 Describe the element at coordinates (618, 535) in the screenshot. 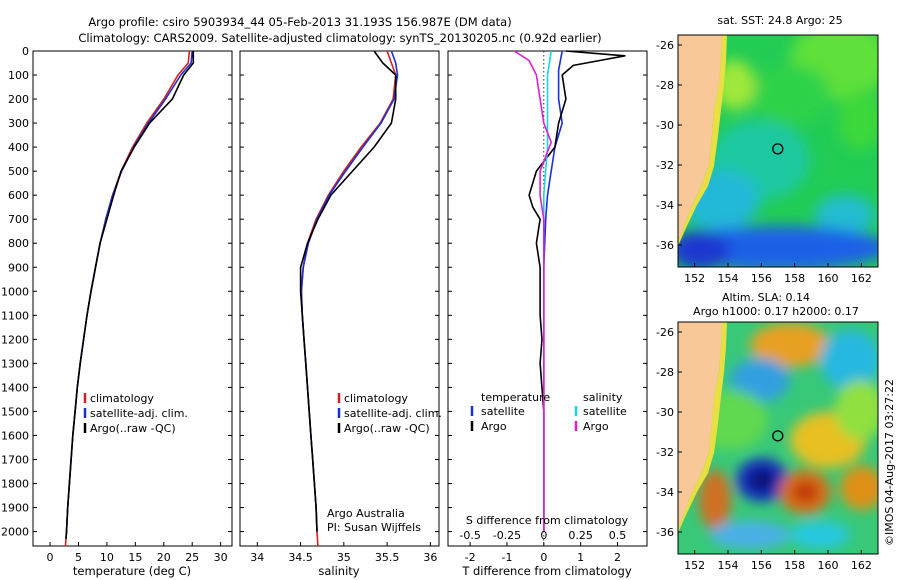

I see `s-tick-label: 0.5` at that location.